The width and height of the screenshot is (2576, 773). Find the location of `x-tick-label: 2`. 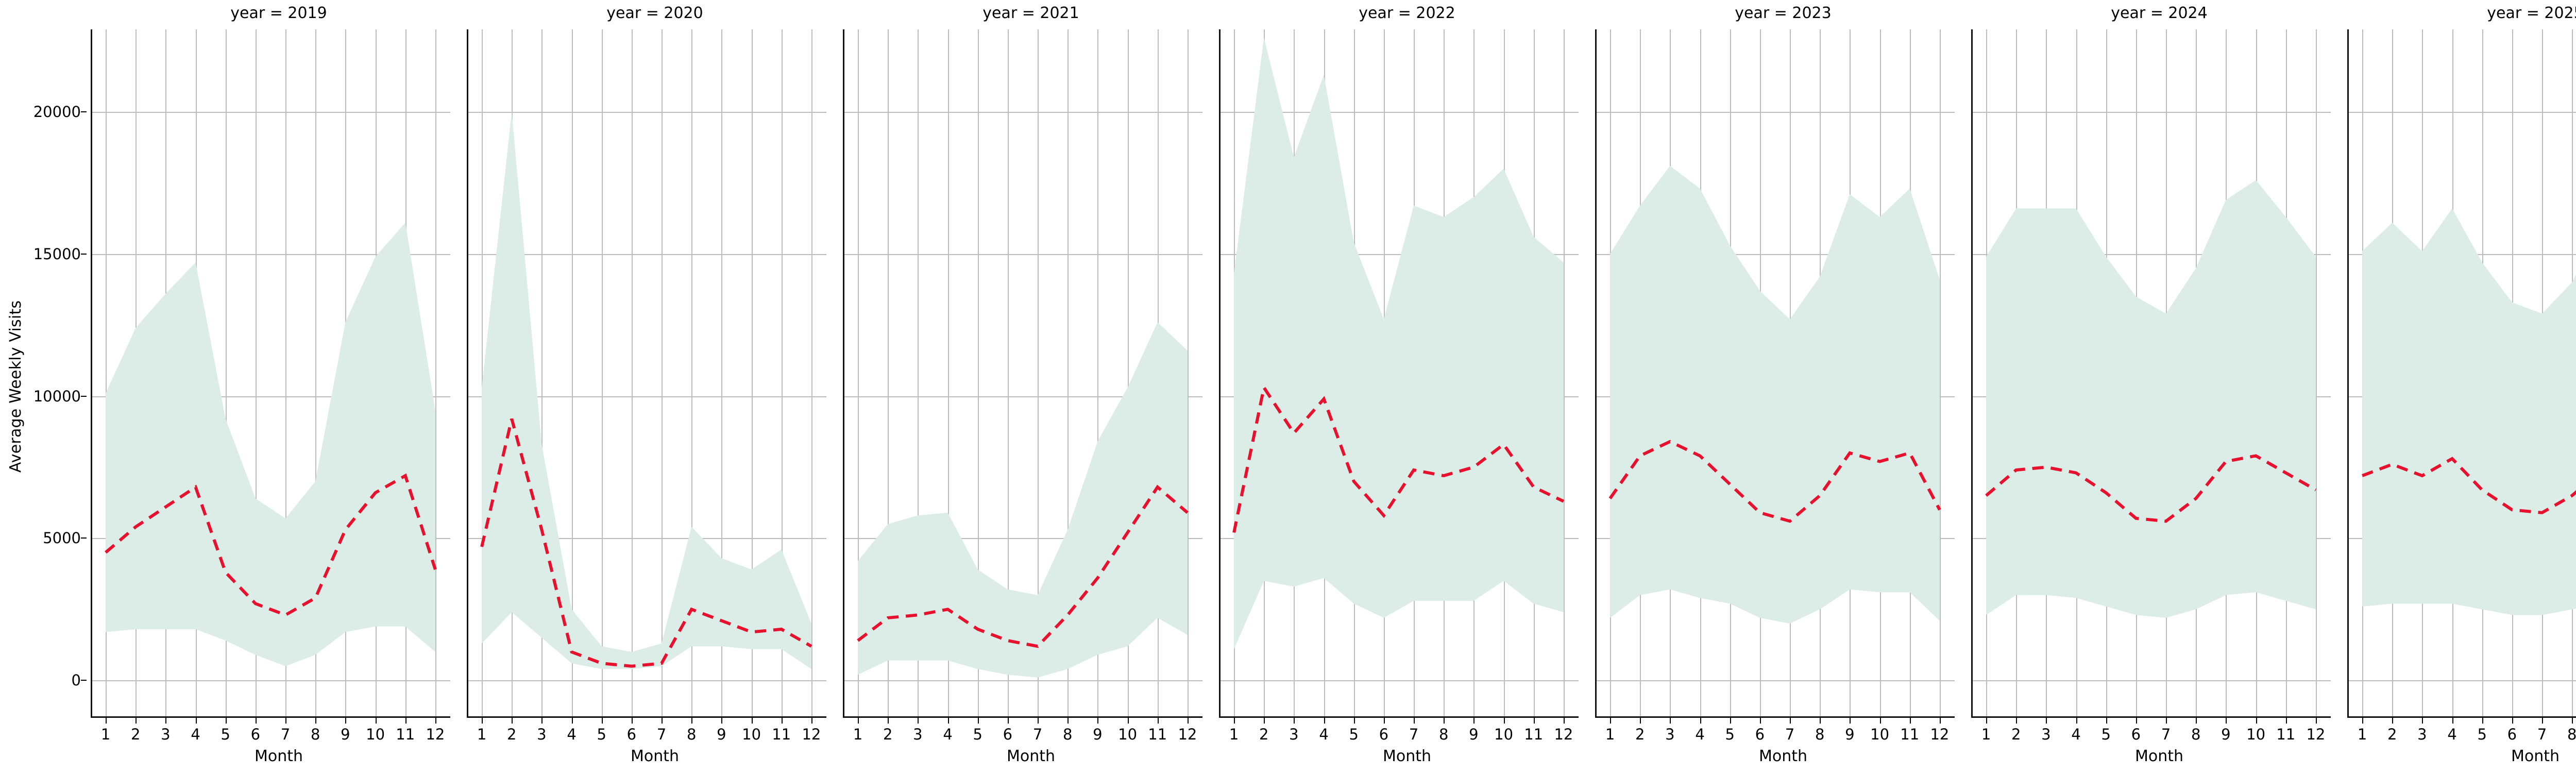

x-tick-label: 2 is located at coordinates (888, 734).